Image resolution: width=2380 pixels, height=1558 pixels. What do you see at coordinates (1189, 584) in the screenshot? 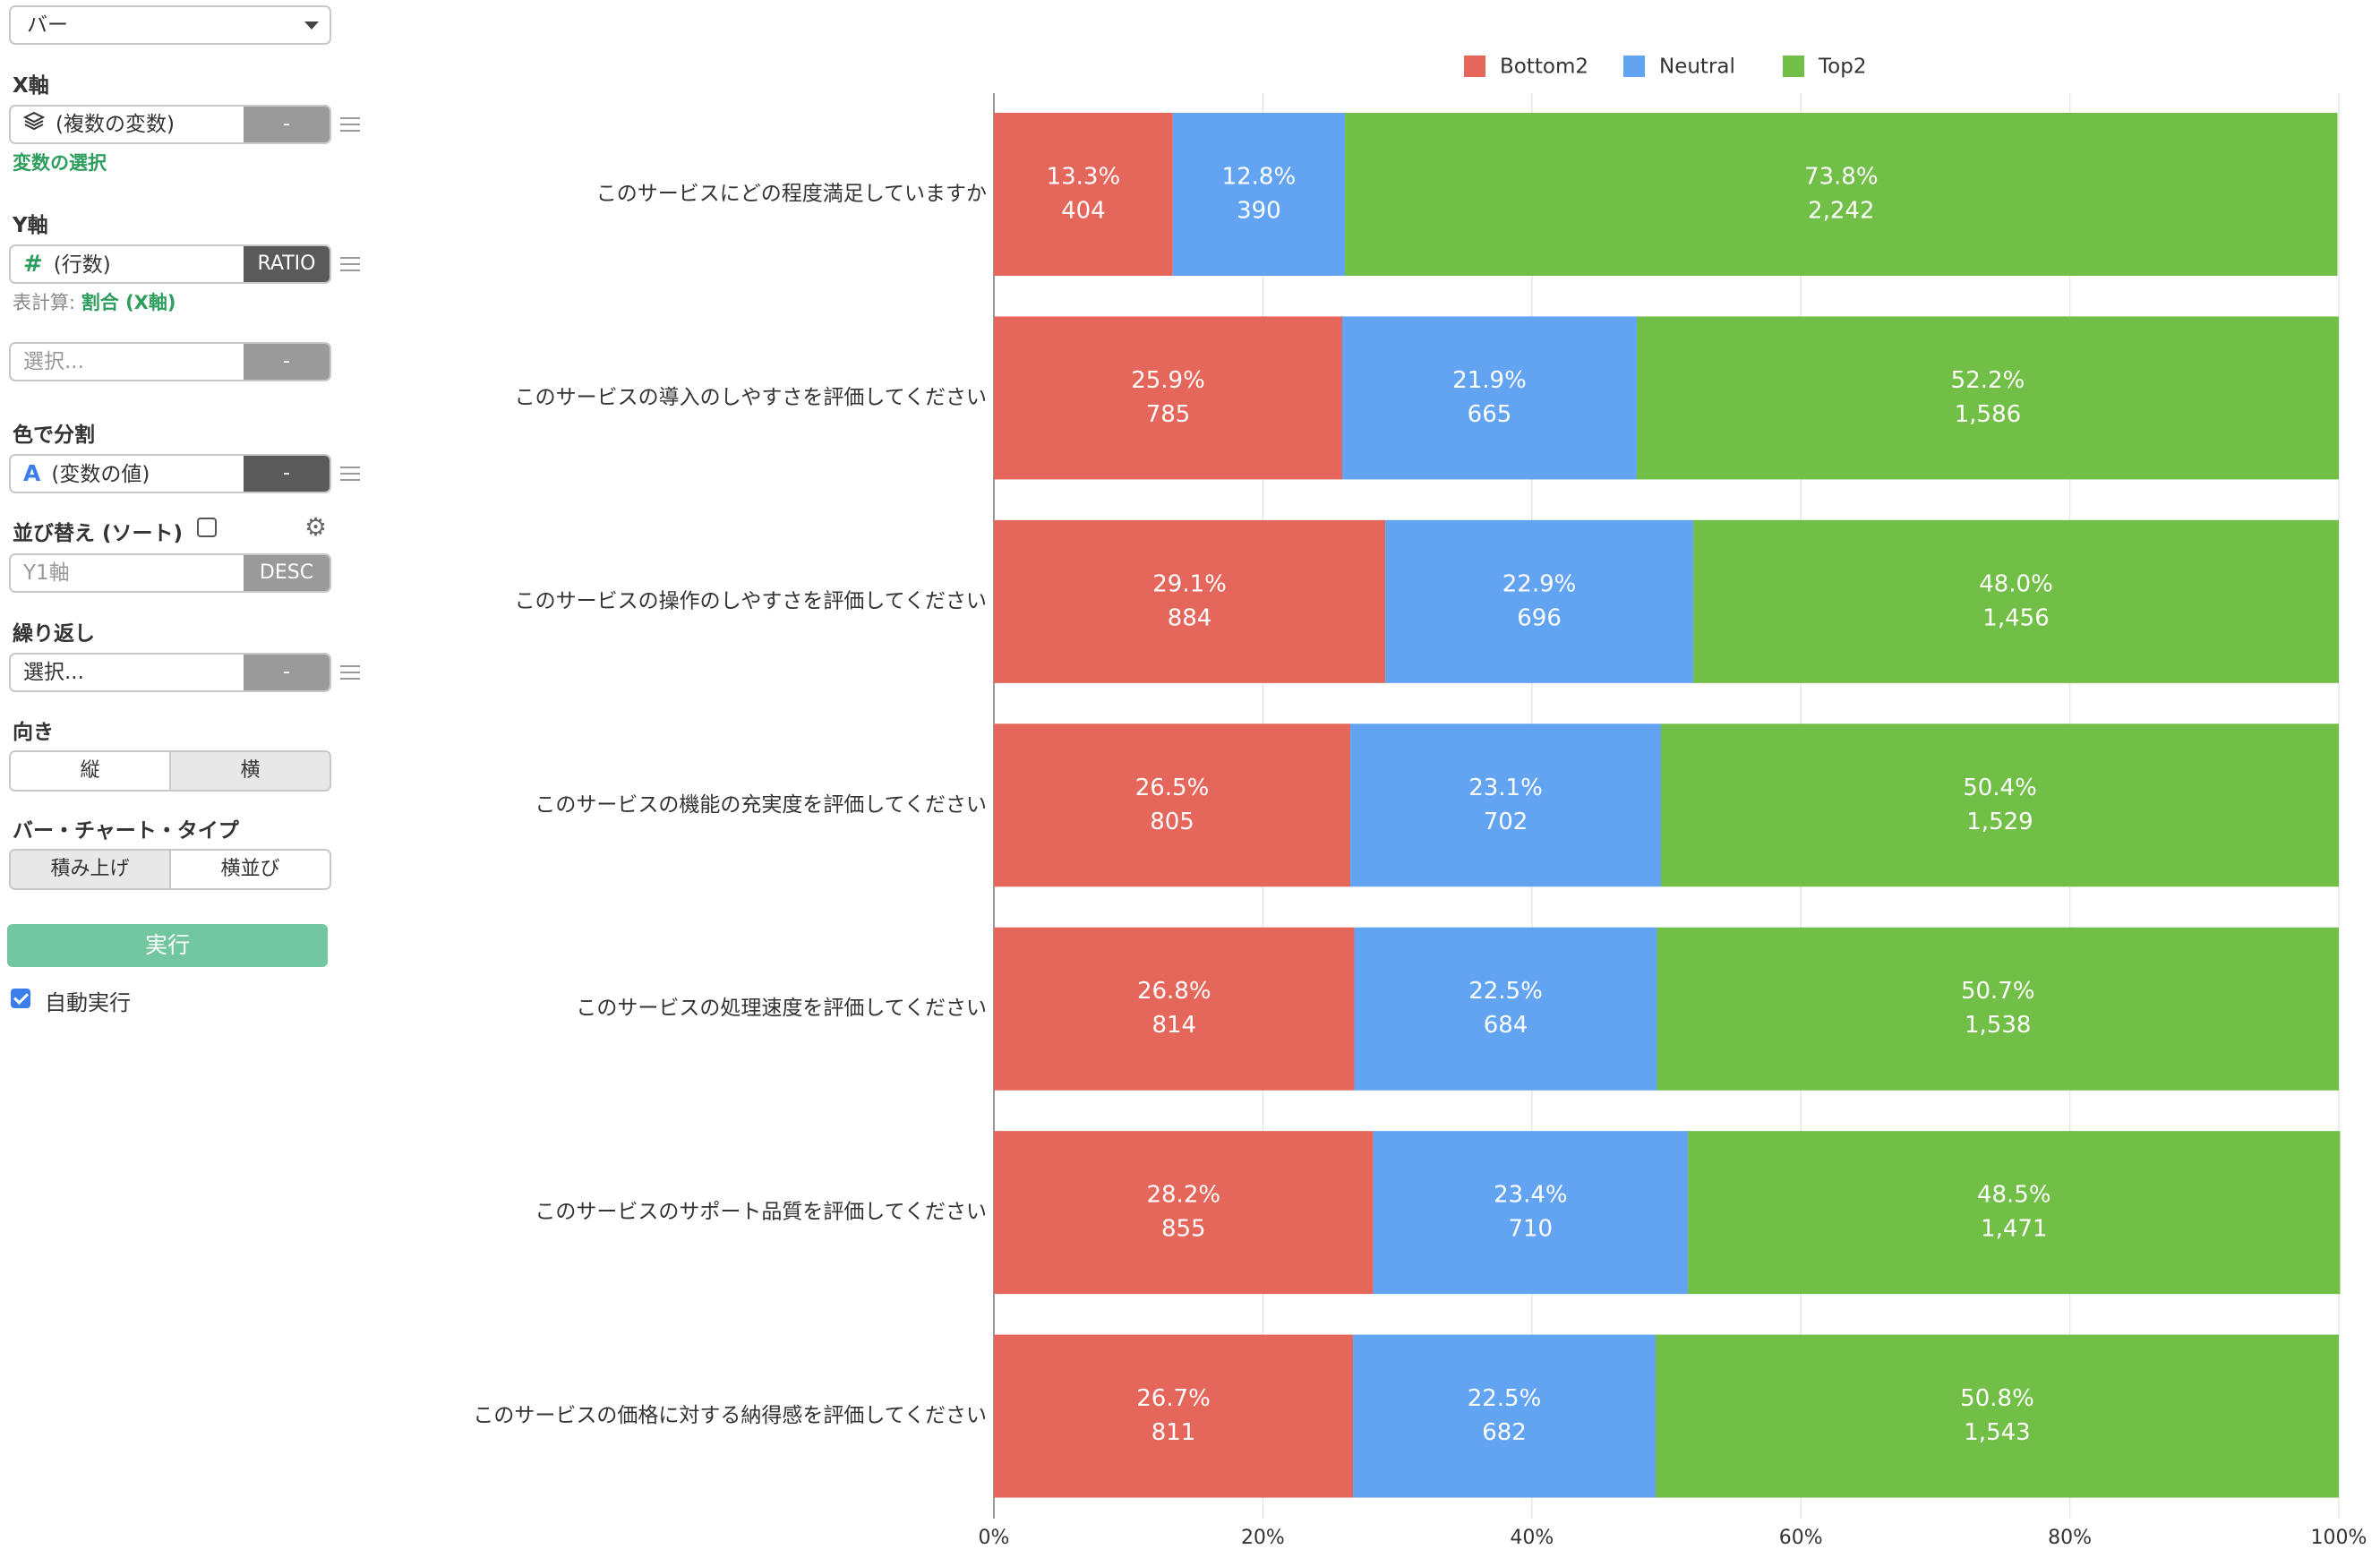
I see `bar-percent-label: 29.1%` at bounding box center [1189, 584].